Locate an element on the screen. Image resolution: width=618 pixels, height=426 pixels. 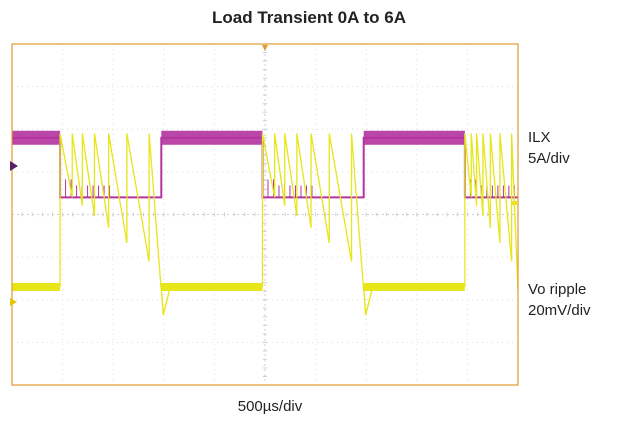
vo-name: Vo ripple is located at coordinates (557, 289).